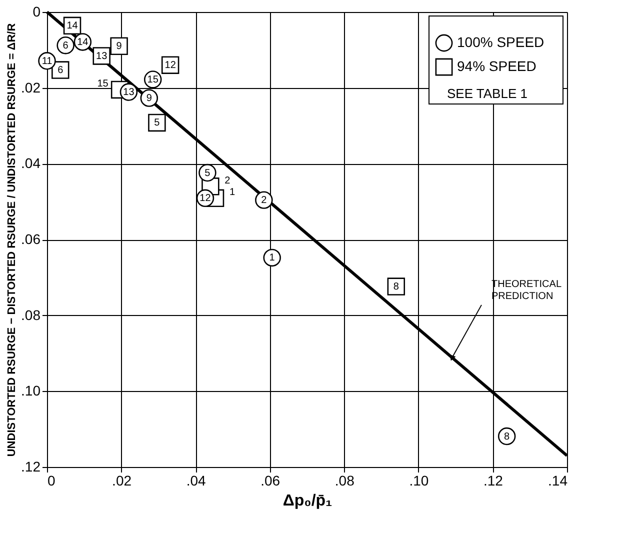  I want to click on x-tick-label: .12, so click(493, 480).